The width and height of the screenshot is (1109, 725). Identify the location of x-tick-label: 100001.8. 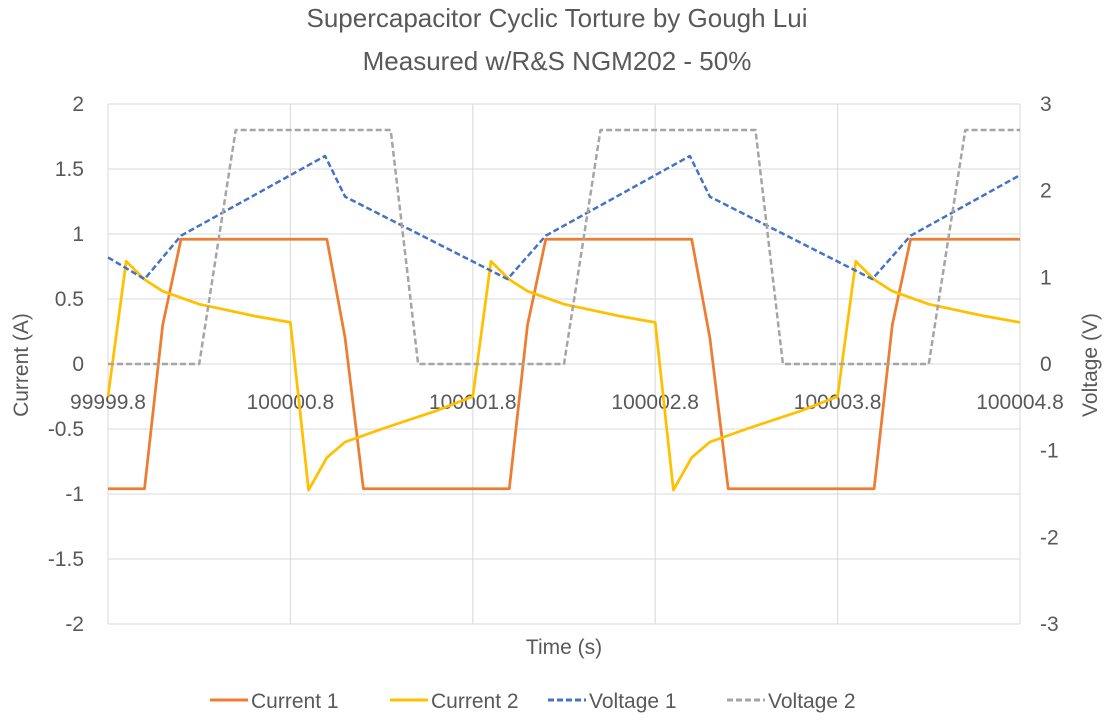
(473, 402).